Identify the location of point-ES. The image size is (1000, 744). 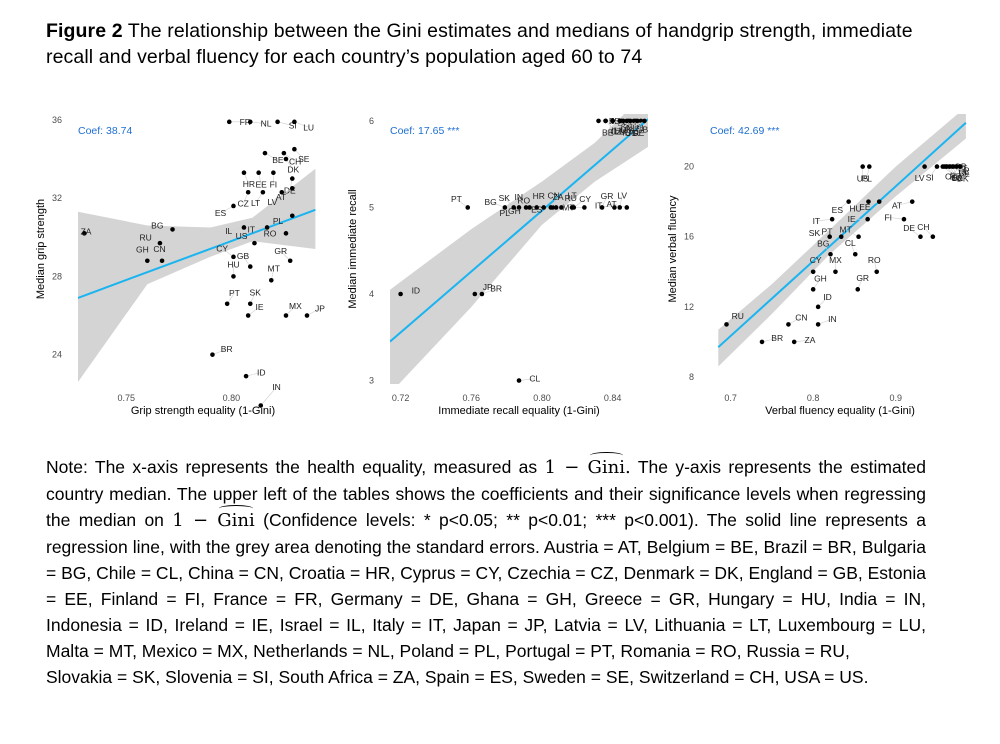
(848, 201).